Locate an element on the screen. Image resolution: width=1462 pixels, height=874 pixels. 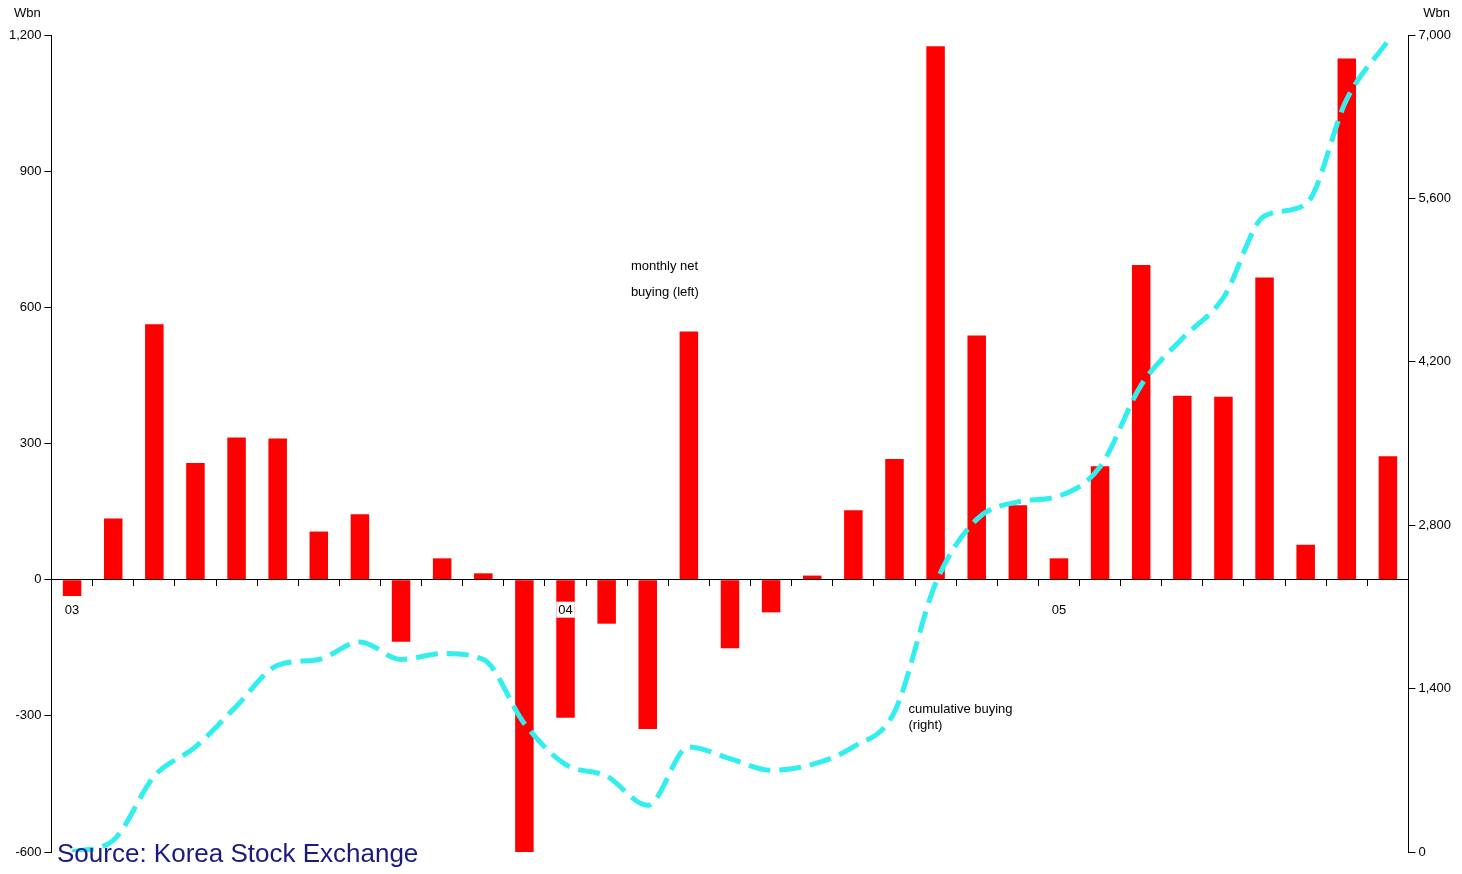
y2-tick-label: 4,200 is located at coordinates (1435, 361).